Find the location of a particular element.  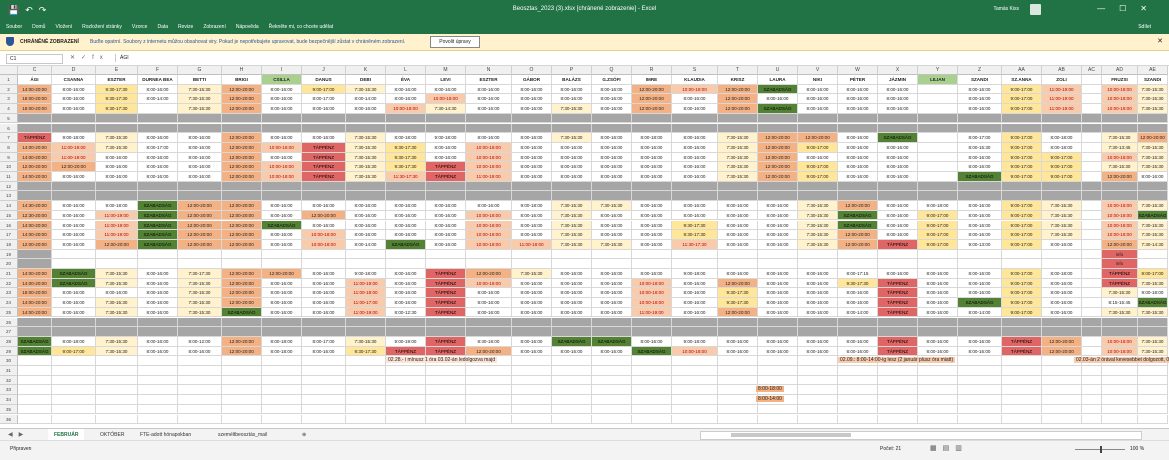

shift-cell: 9:00-13:00 is located at coordinates (980, 244).